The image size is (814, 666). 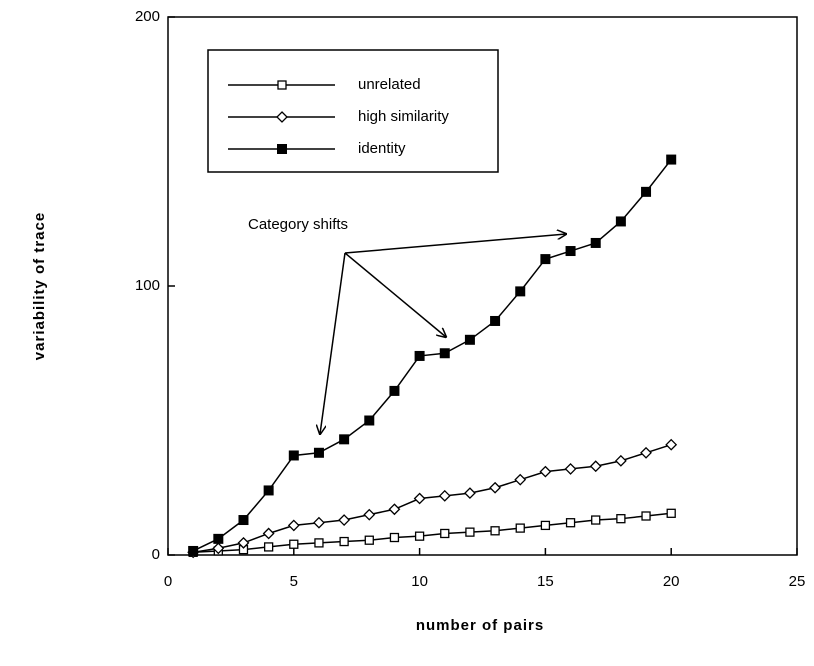 What do you see at coordinates (168, 581) in the screenshot?
I see `x-tick-label: 0` at bounding box center [168, 581].